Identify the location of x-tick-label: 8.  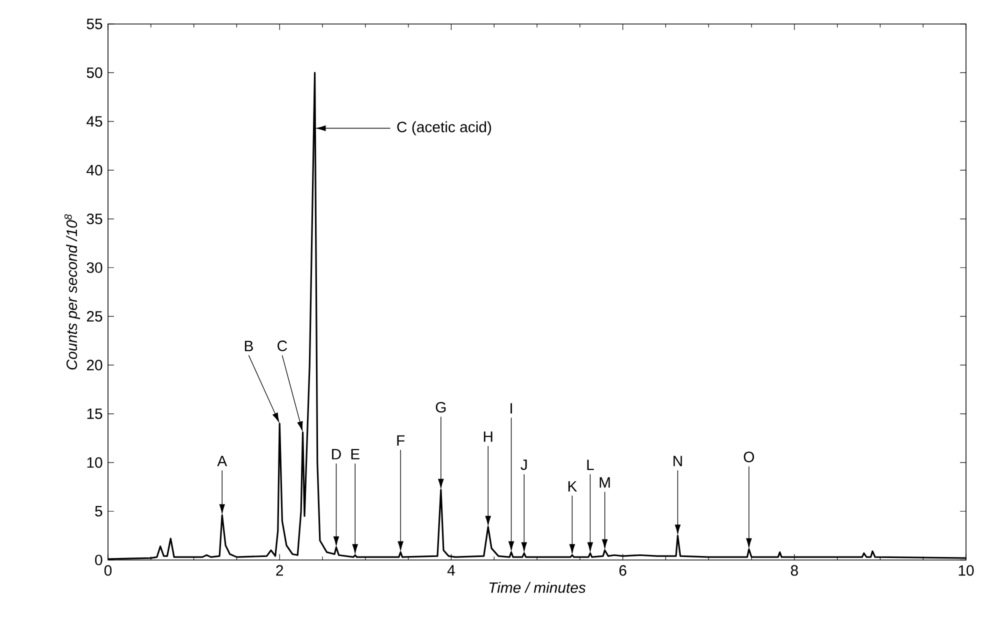
(794, 570).